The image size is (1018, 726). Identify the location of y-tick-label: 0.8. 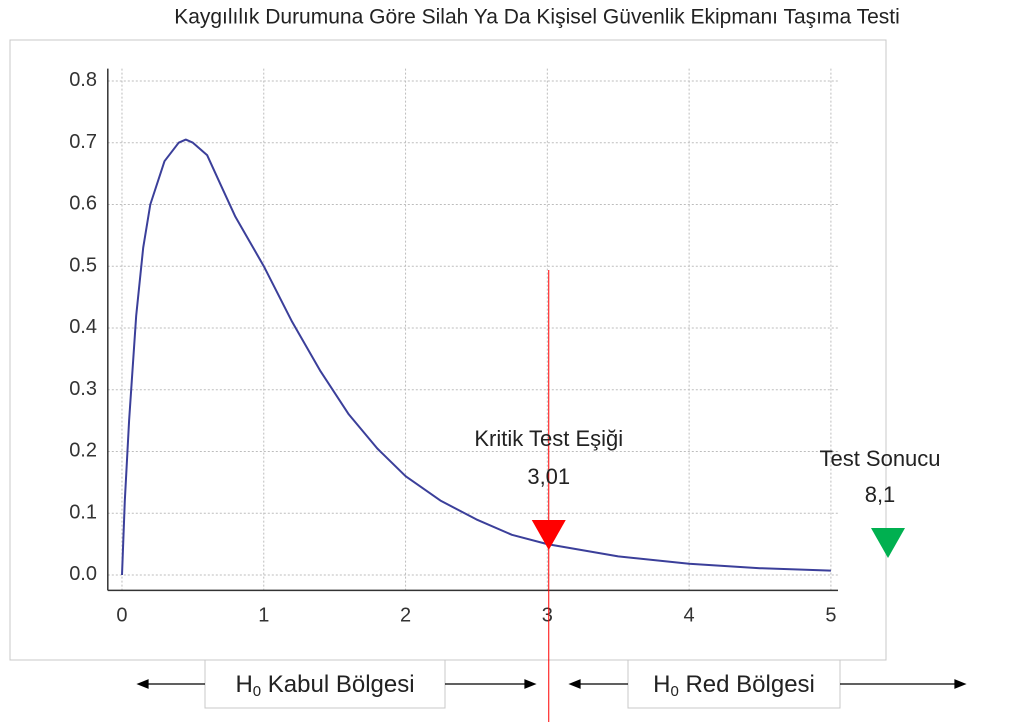
(83, 80).